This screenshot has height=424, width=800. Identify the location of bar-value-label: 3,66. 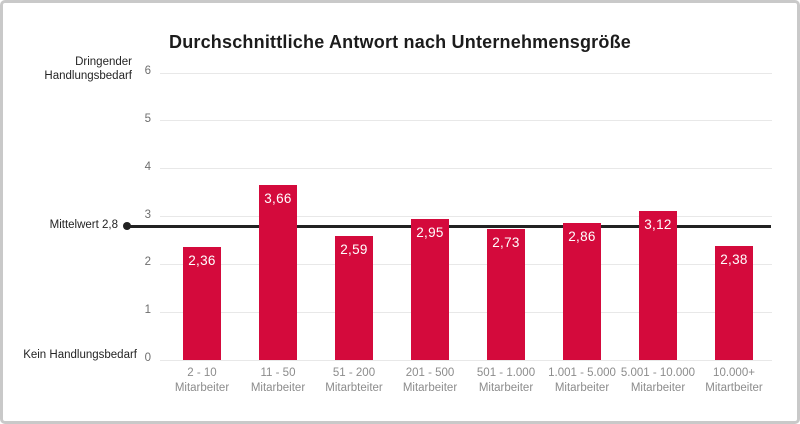
(278, 198).